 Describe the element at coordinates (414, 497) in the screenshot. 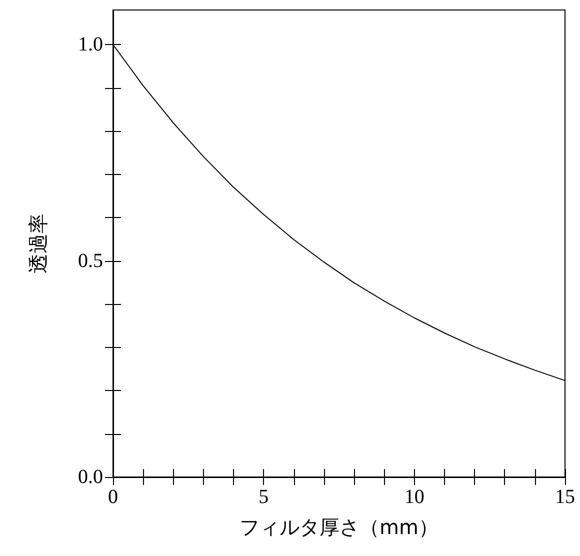

I see `x-tick-label: 10` at that location.